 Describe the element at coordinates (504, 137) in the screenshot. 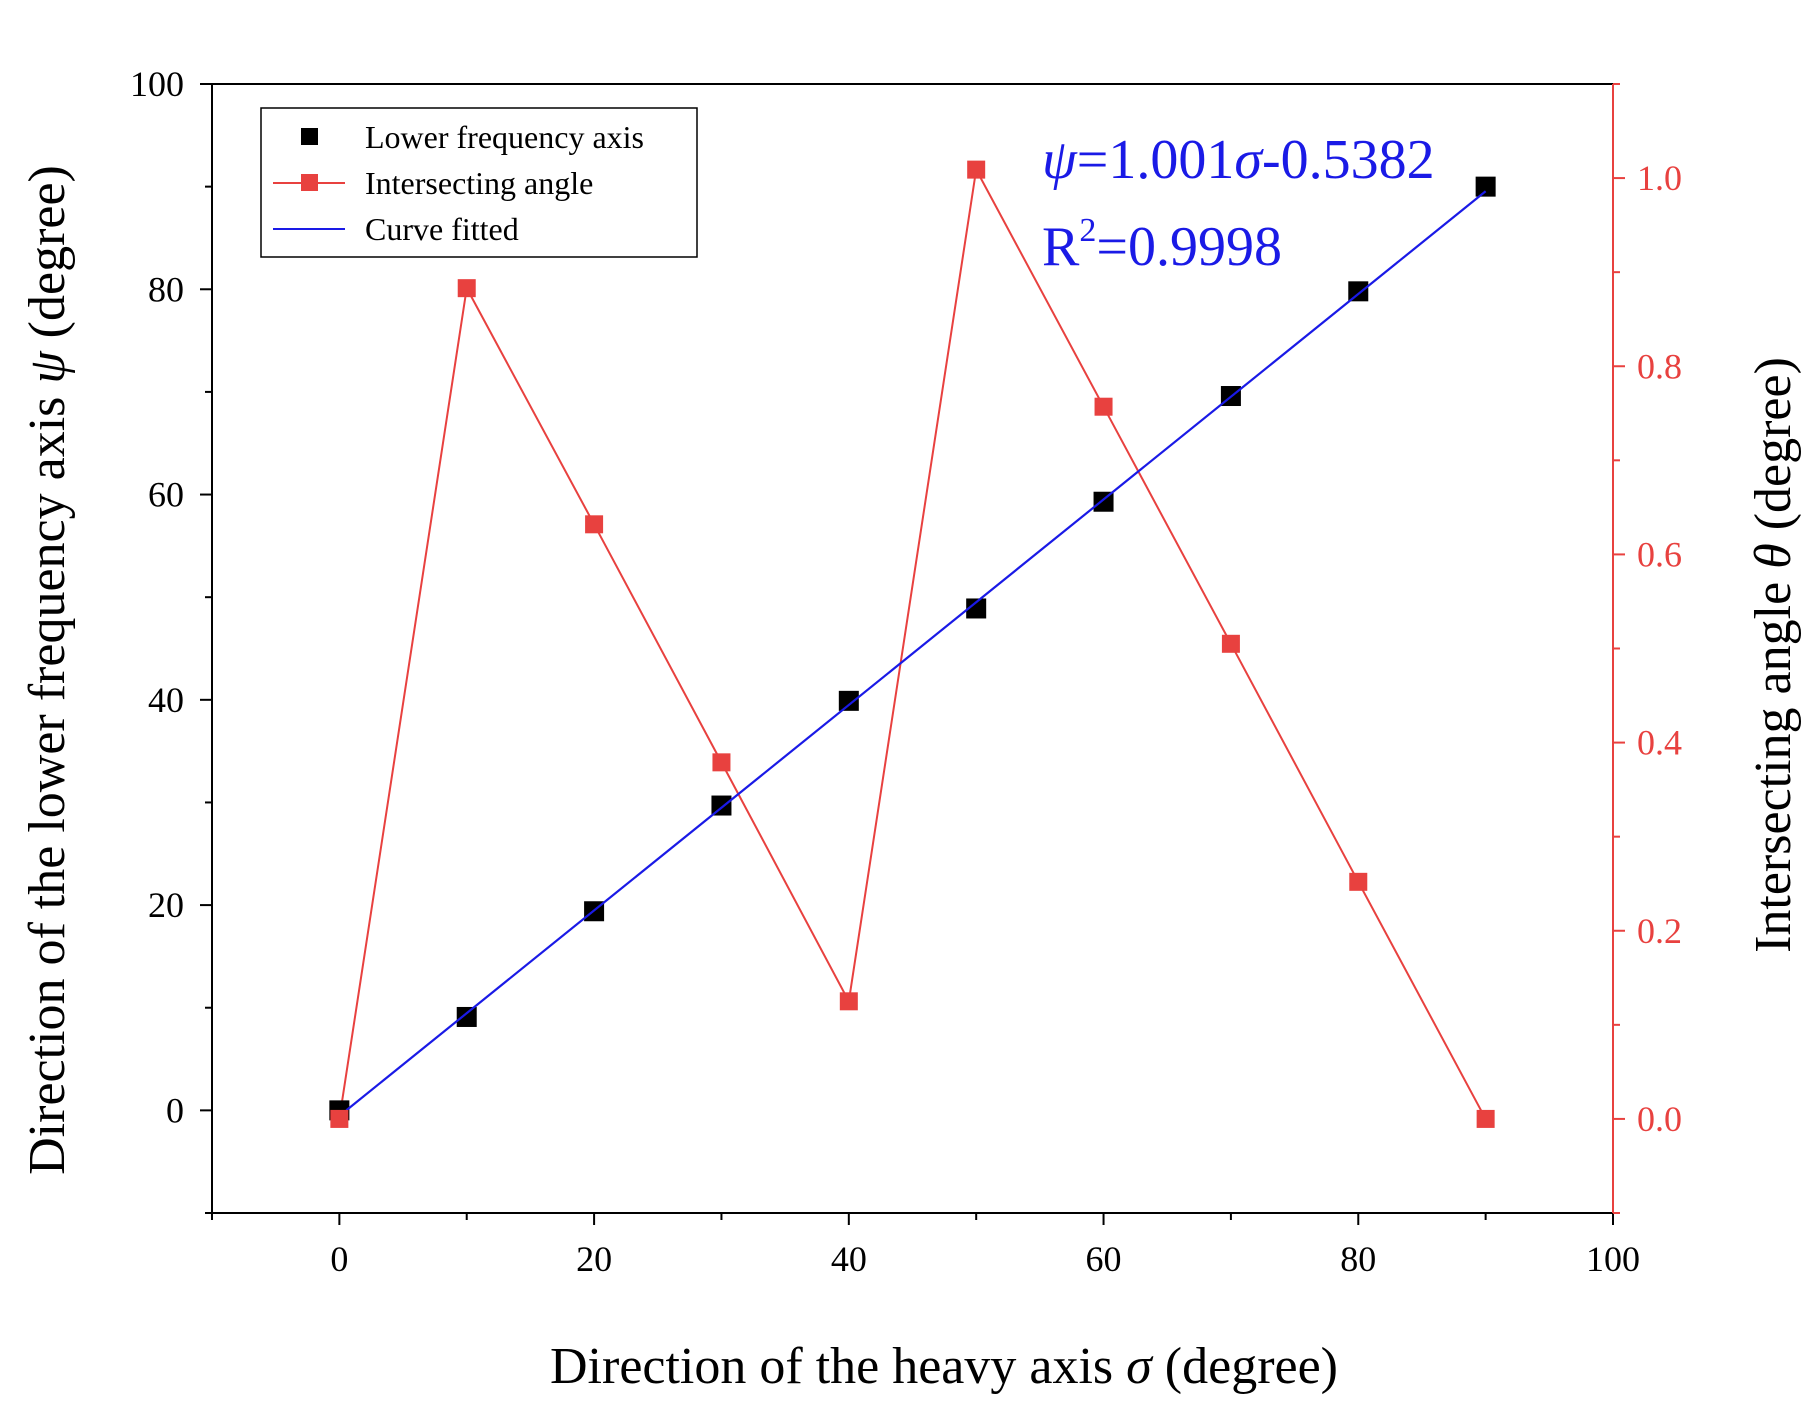

I see `legend-label-lower-frequency-axis: Lower frequency axis` at that location.